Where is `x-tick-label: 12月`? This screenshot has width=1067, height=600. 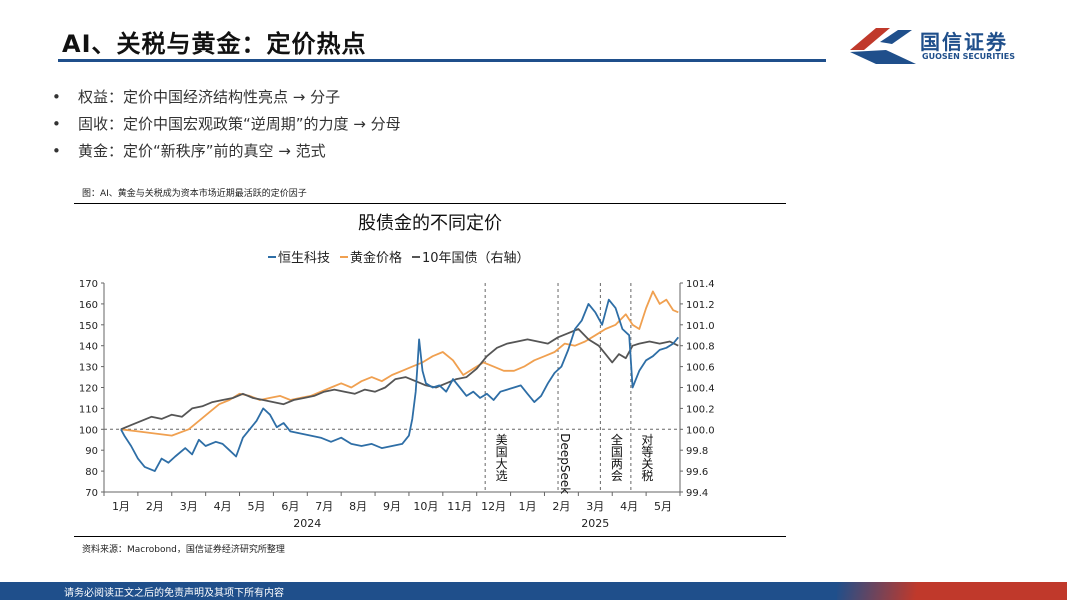 x-tick-label: 12月 is located at coordinates (493, 506).